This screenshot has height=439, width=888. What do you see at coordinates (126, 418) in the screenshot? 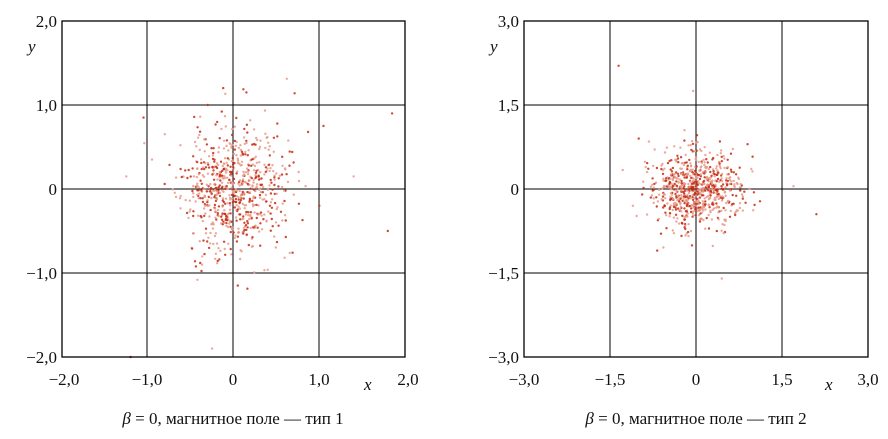
I see `panel-1-caption-symbol: β` at bounding box center [126, 418].